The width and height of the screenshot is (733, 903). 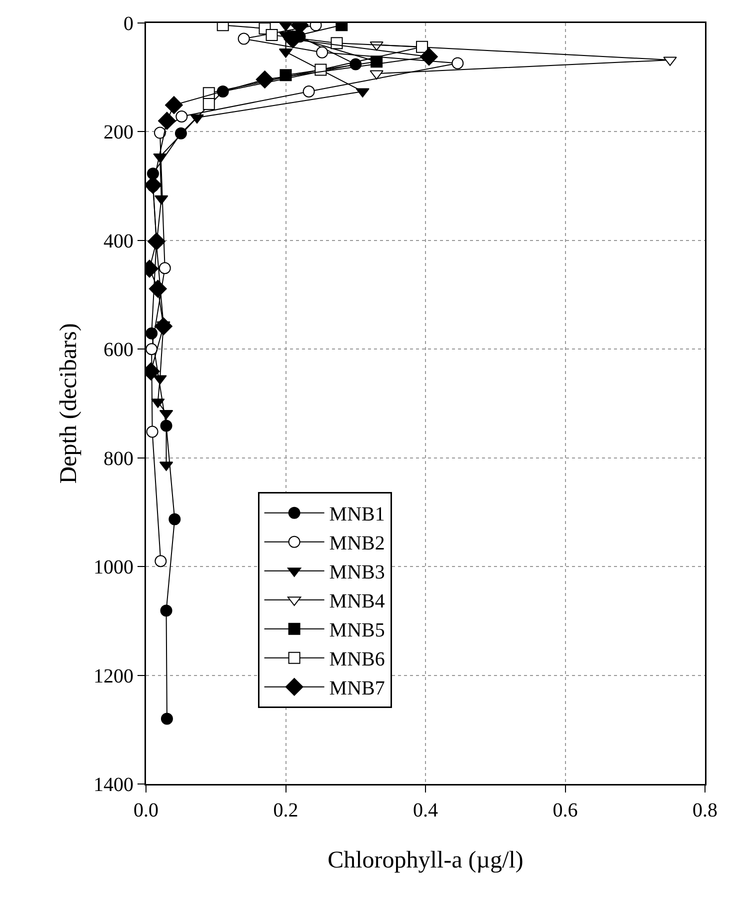 I want to click on legend-label: MNB2, so click(x=357, y=543).